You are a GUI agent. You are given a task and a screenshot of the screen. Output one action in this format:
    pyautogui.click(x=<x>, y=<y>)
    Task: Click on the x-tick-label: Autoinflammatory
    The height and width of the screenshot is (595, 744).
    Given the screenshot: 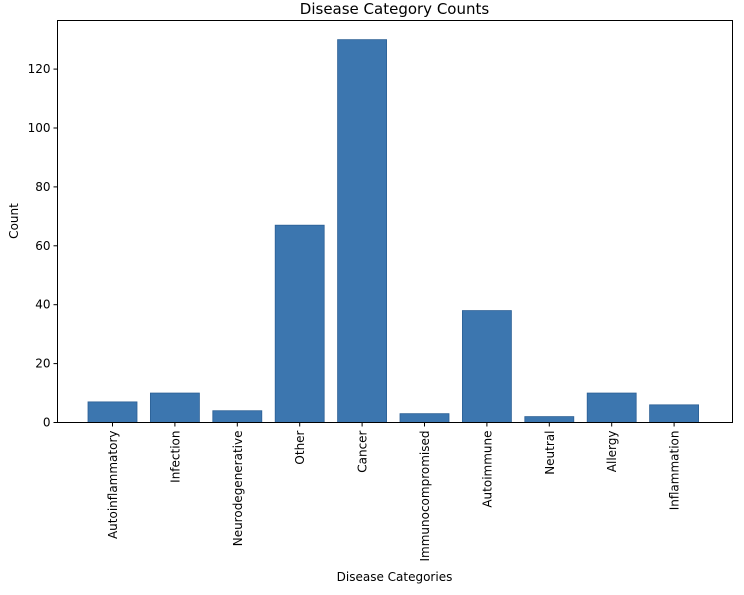 What is the action you would take?
    pyautogui.click(x=113, y=485)
    